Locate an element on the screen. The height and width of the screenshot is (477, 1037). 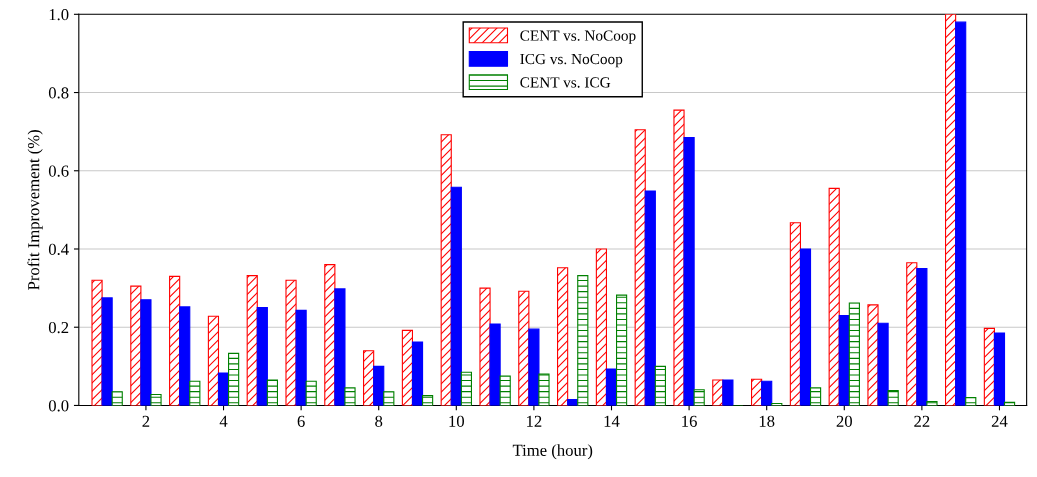
x-tick-label: 24 is located at coordinates (999, 421).